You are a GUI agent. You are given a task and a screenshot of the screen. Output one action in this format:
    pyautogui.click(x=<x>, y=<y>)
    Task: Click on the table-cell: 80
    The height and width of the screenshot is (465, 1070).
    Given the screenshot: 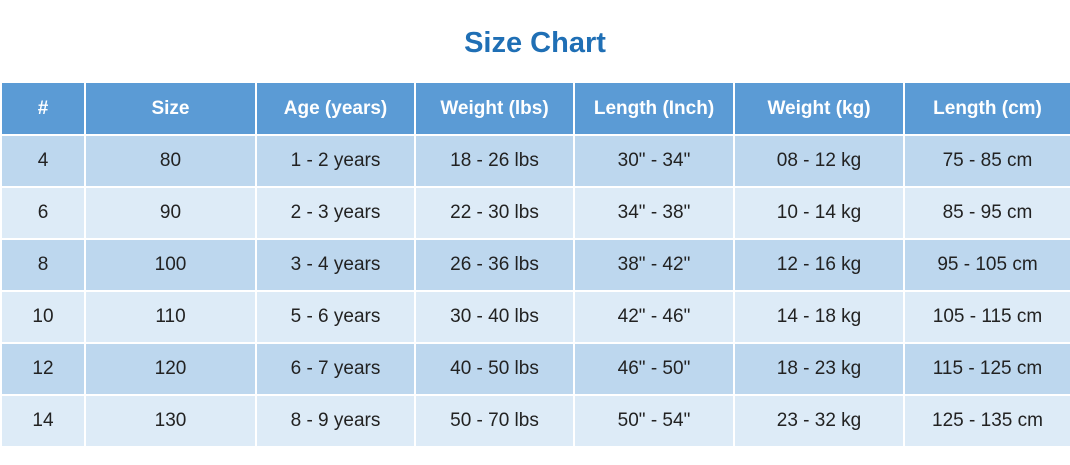 What is the action you would take?
    pyautogui.click(x=170, y=161)
    